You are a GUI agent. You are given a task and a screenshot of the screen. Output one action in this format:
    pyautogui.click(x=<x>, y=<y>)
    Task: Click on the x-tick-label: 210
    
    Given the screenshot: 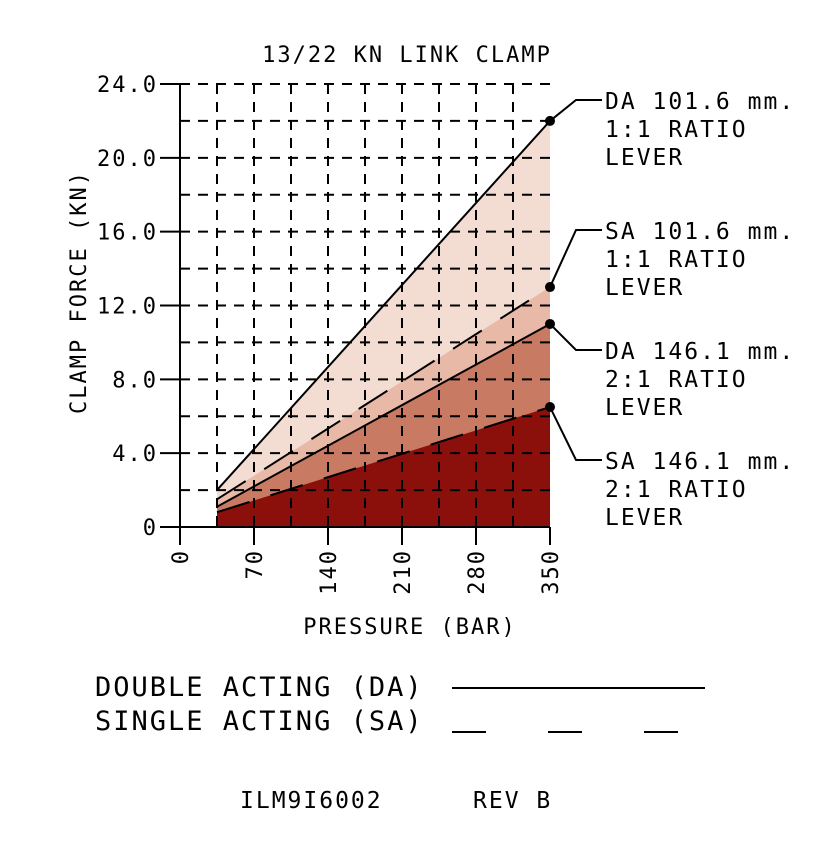 What is the action you would take?
    pyautogui.click(x=403, y=572)
    